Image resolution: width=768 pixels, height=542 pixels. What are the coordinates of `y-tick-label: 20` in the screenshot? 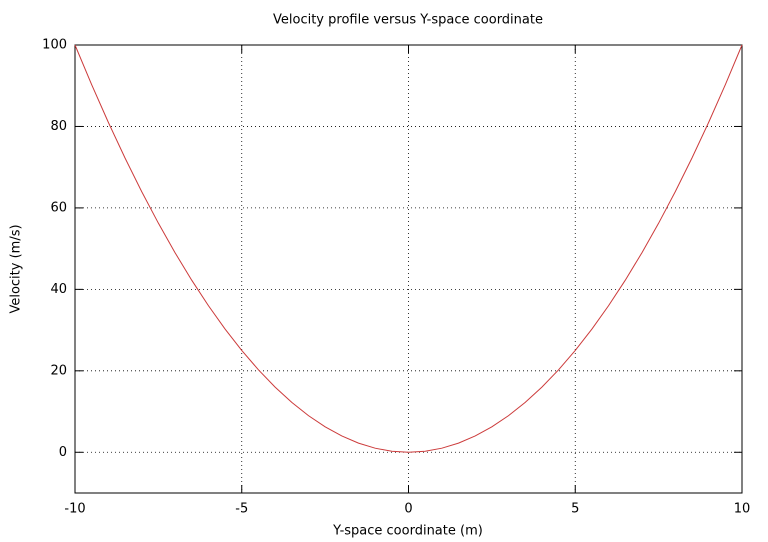 It's located at (58, 370).